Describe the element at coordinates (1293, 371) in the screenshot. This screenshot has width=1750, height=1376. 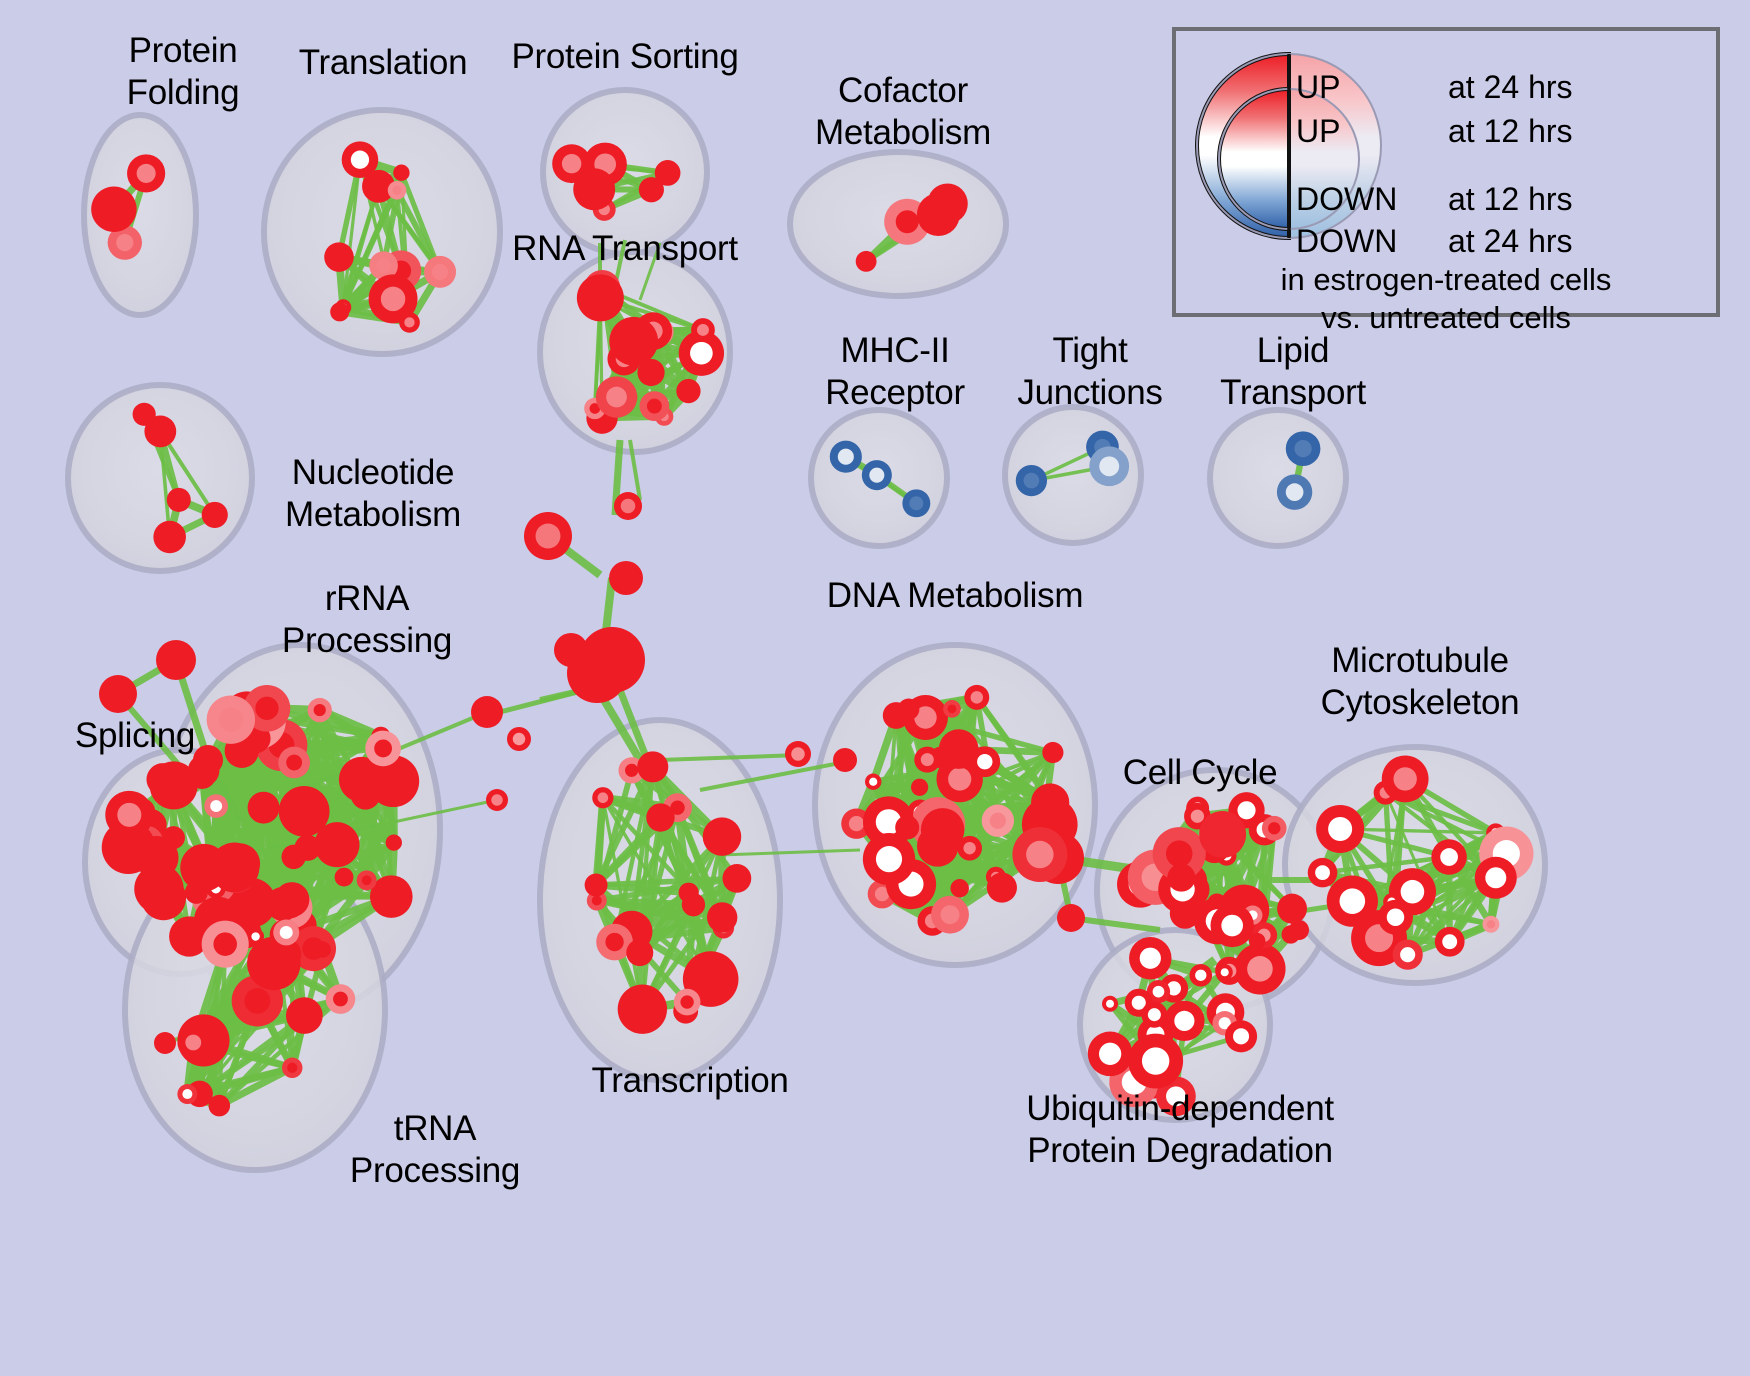
I see `cluster-label-lipid-transport: Lipid Transport` at that location.